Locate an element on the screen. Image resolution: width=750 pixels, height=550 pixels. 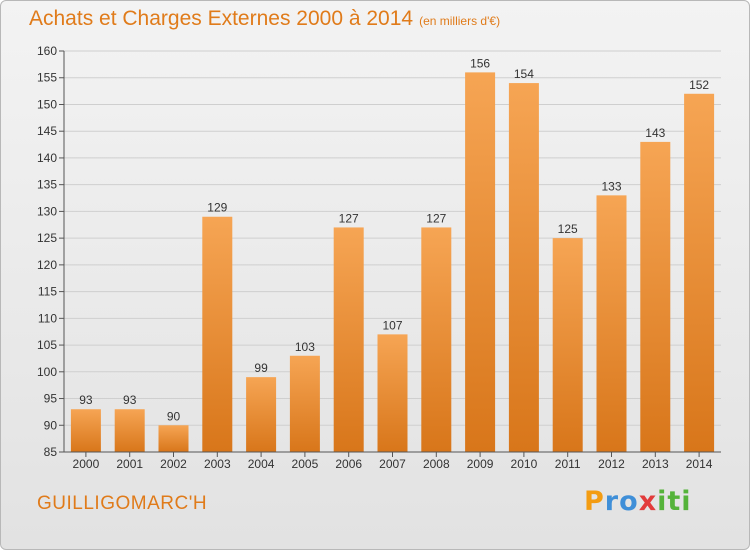
data-label: 107 is located at coordinates (392, 325).